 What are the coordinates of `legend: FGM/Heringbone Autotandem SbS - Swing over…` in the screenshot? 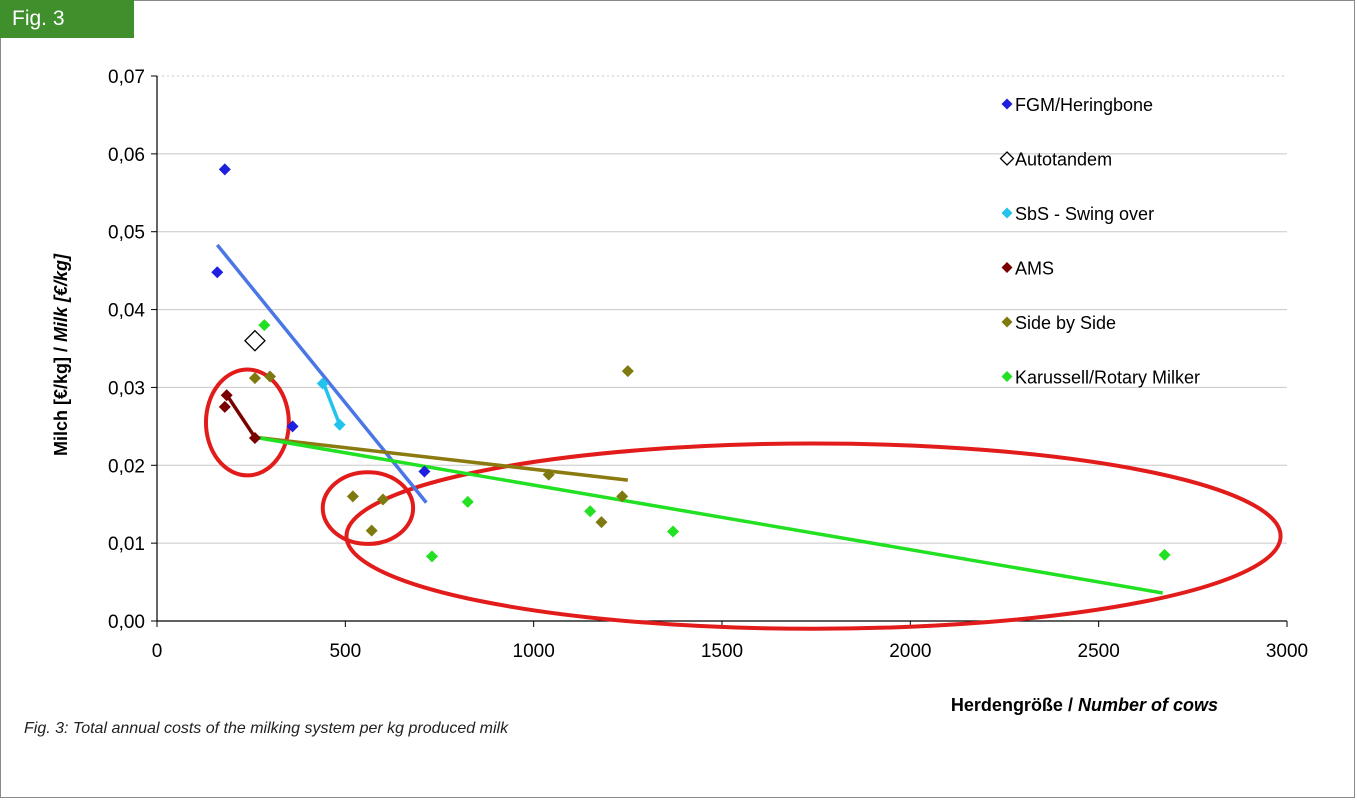 It's located at (1099, 241).